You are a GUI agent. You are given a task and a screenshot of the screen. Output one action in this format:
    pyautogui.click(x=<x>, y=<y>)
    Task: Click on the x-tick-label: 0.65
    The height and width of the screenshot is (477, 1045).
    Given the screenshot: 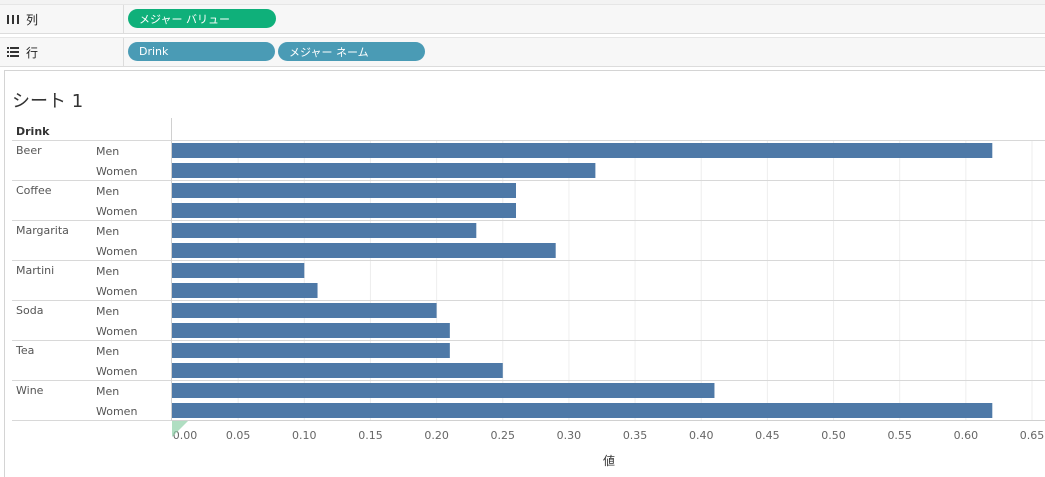 What is the action you would take?
    pyautogui.click(x=1032, y=435)
    